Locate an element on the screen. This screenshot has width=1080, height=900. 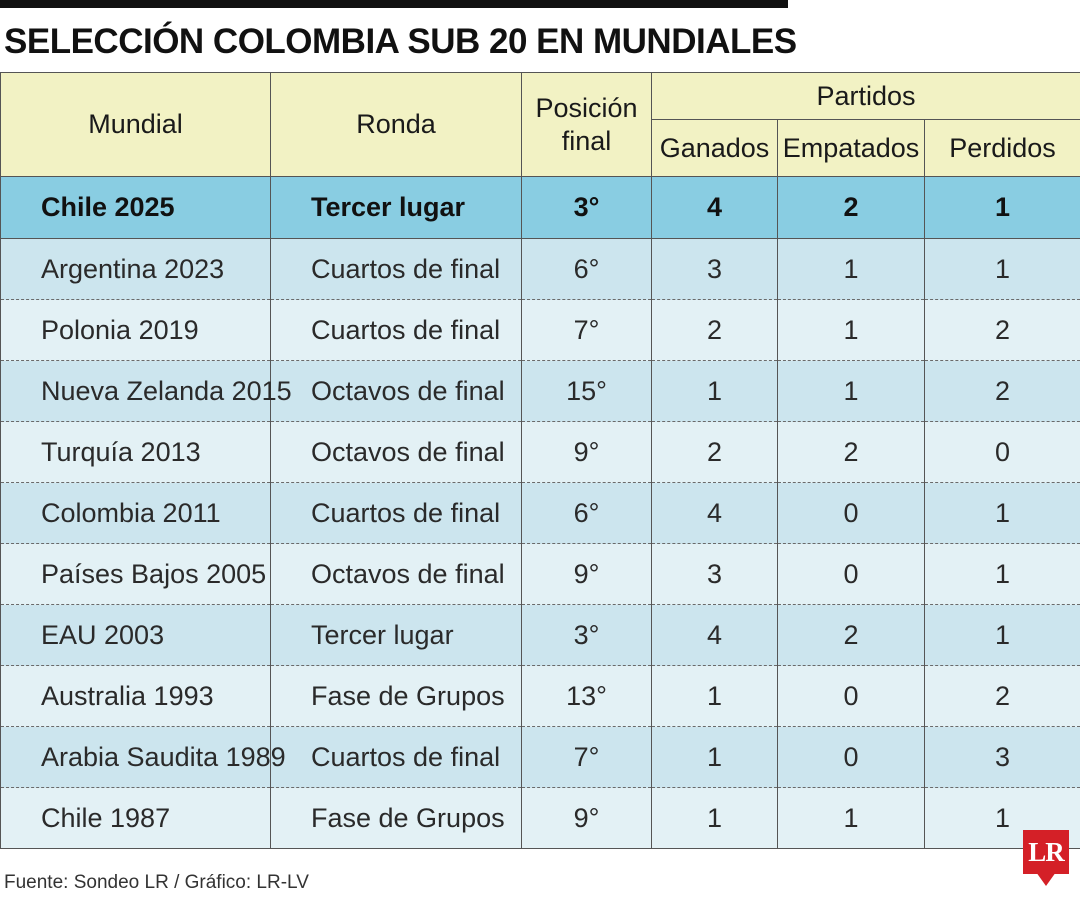
table-row: Polonia 2019 Cuartos de final 7° 2 1 2 is located at coordinates (540, 330).